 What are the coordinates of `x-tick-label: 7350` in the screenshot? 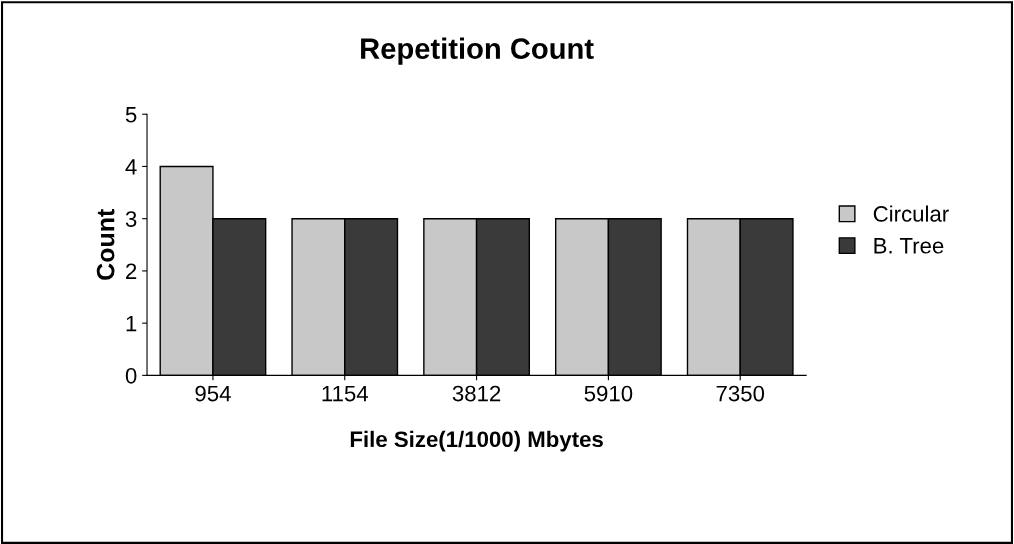 It's located at (740, 393).